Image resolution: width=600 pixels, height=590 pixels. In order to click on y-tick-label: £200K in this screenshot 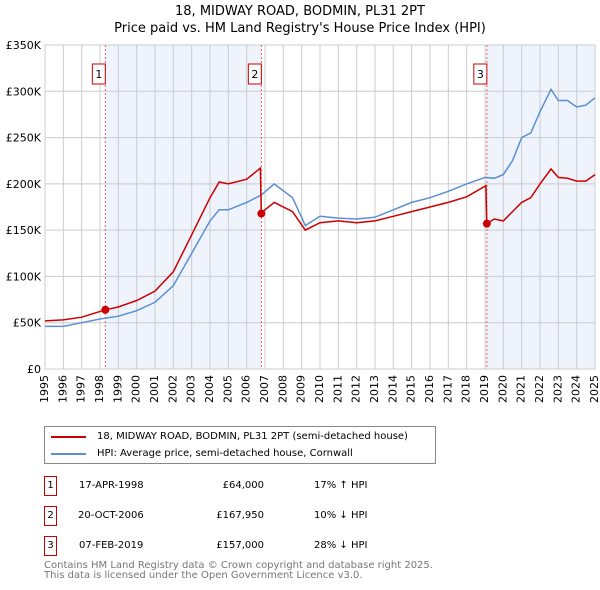, I will do `click(24, 184)`.